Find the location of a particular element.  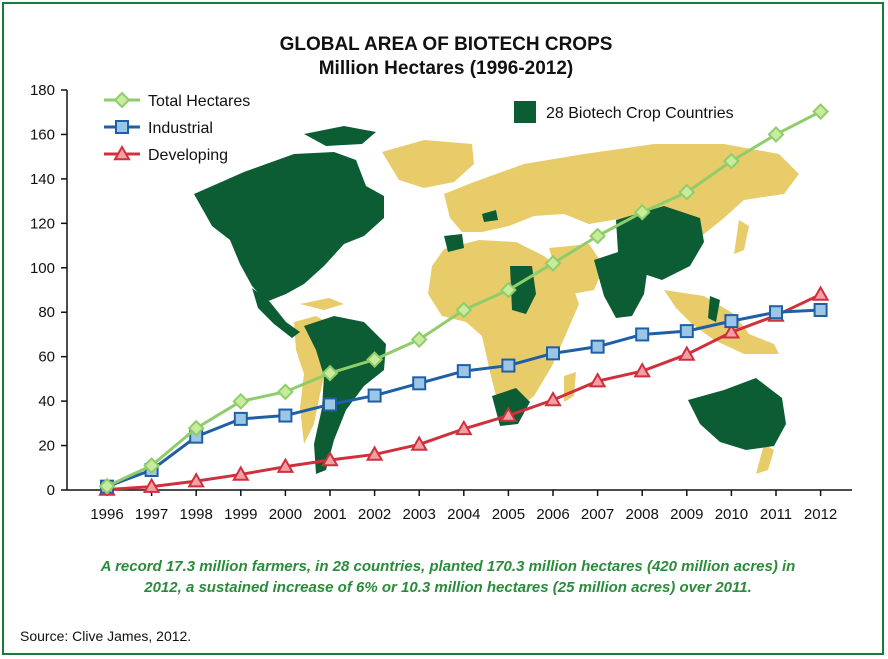

map-czech-portugal is located at coordinates (490, 216).